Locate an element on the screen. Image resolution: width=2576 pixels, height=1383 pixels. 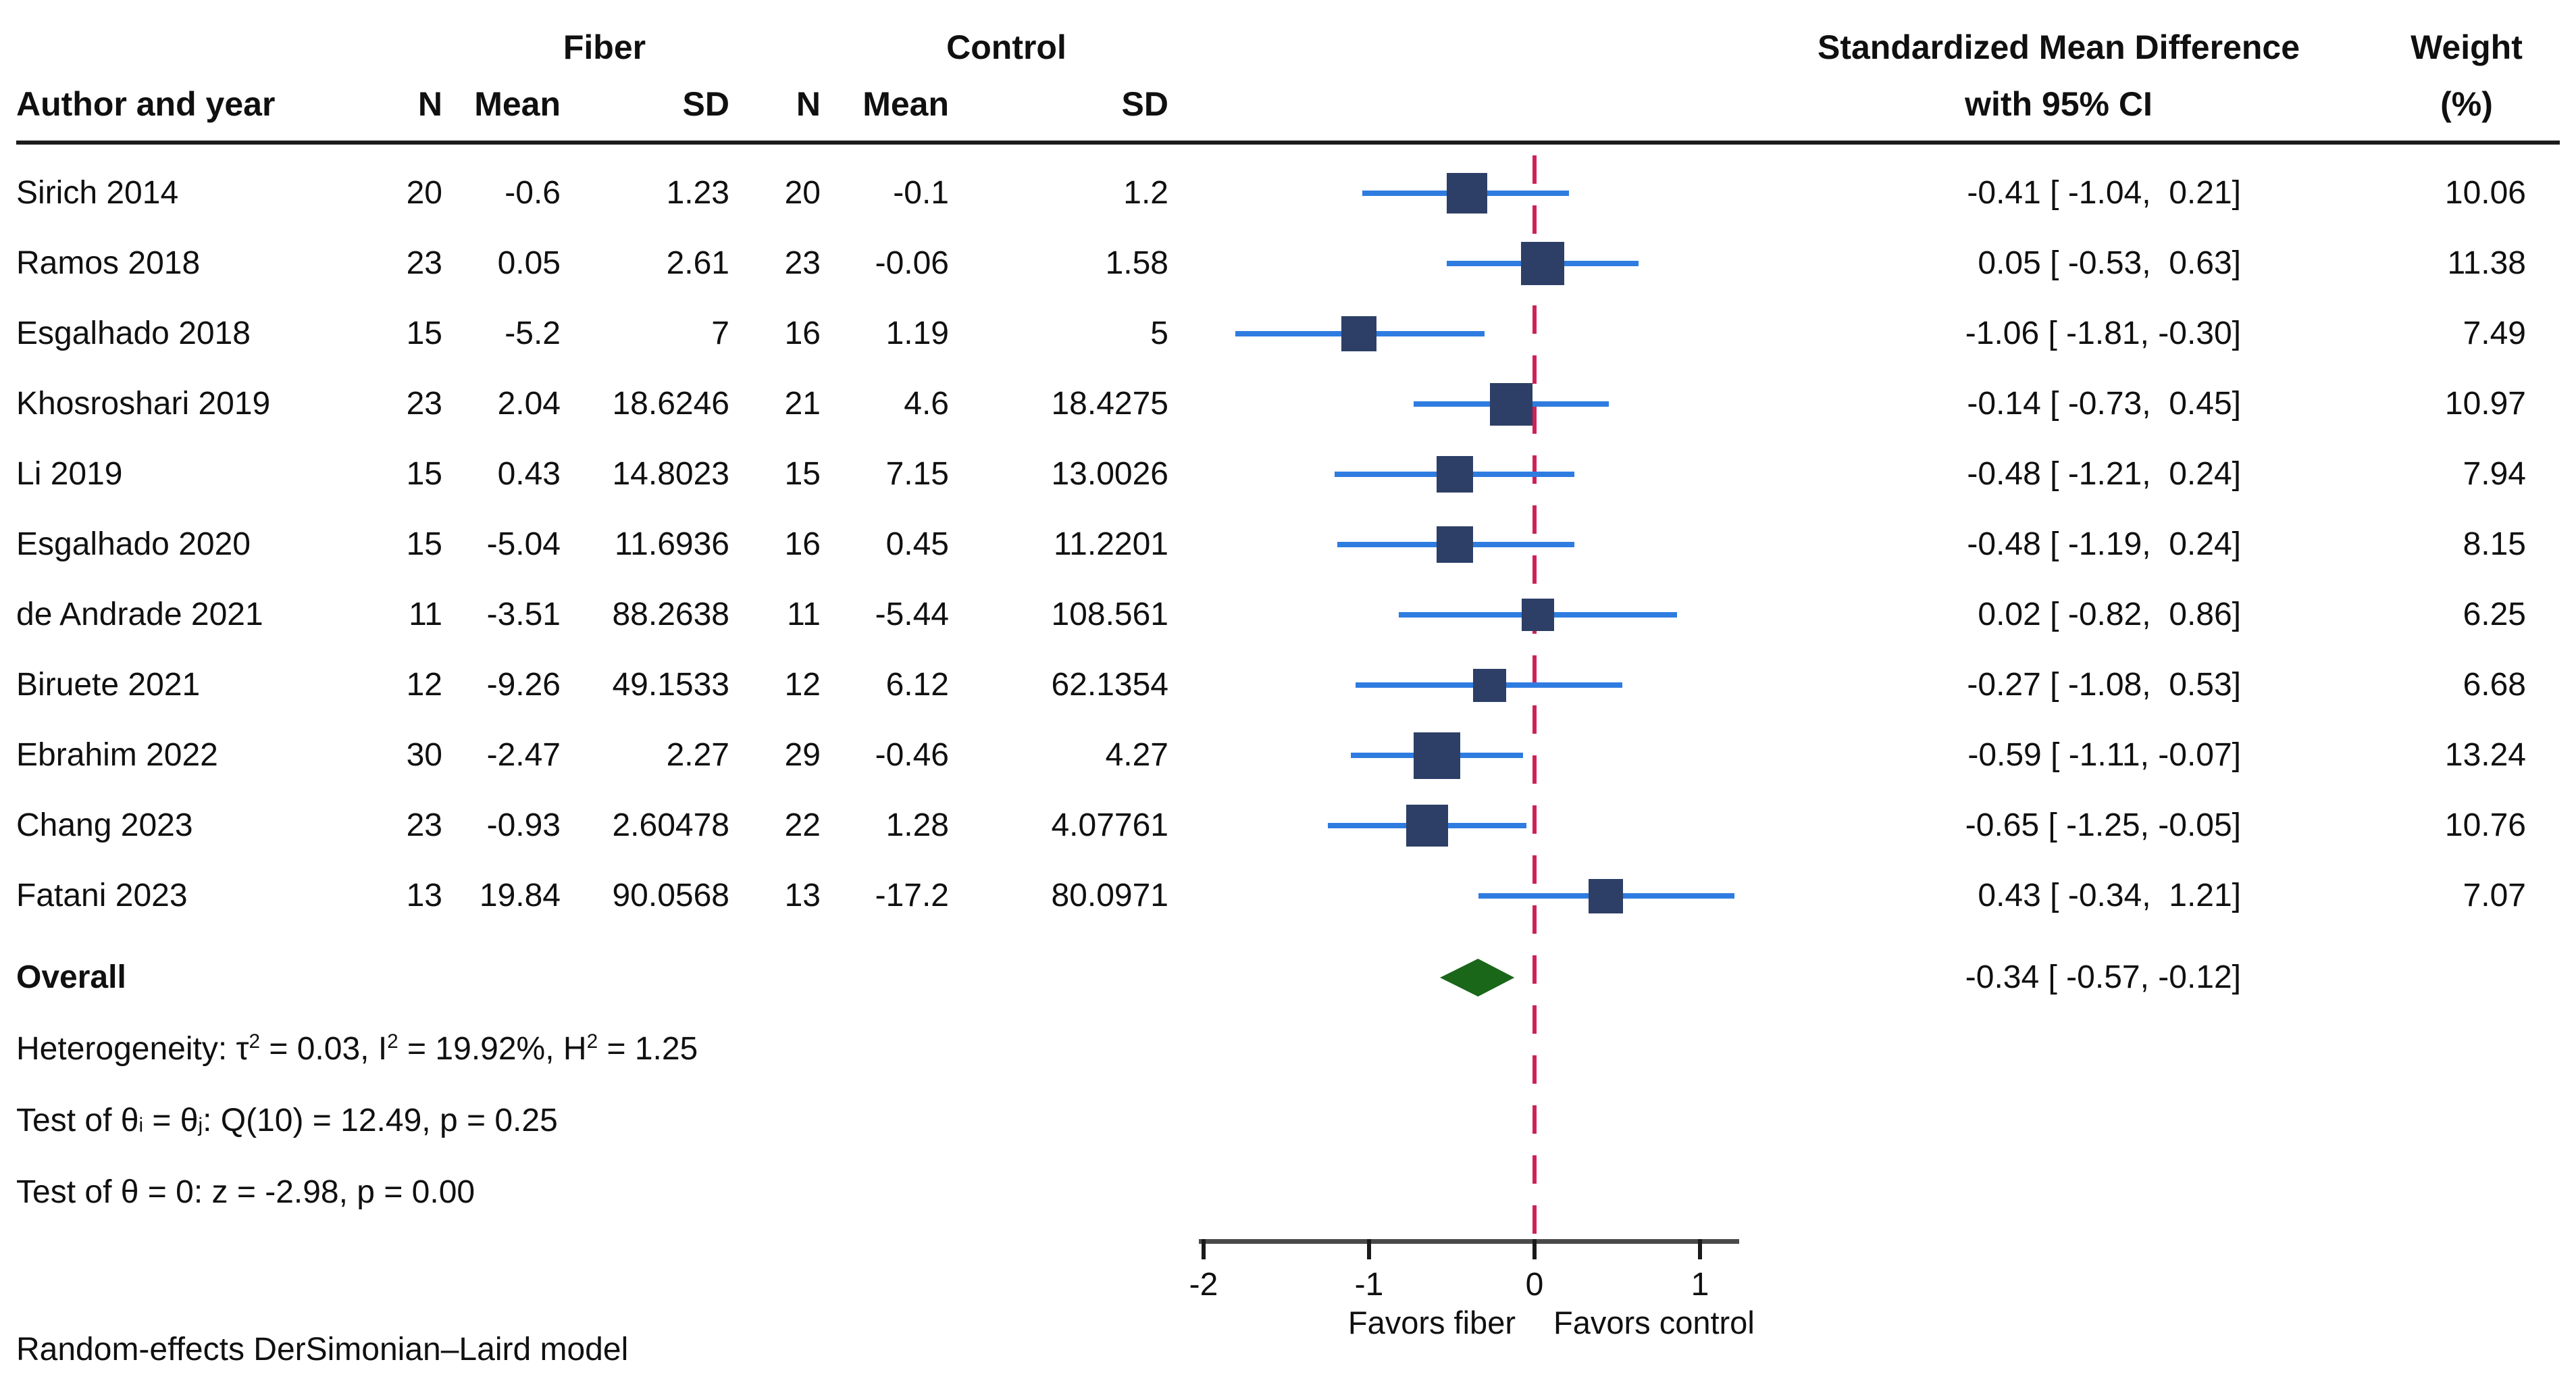
study-mean-fiber: -5.04 is located at coordinates (523, 544).